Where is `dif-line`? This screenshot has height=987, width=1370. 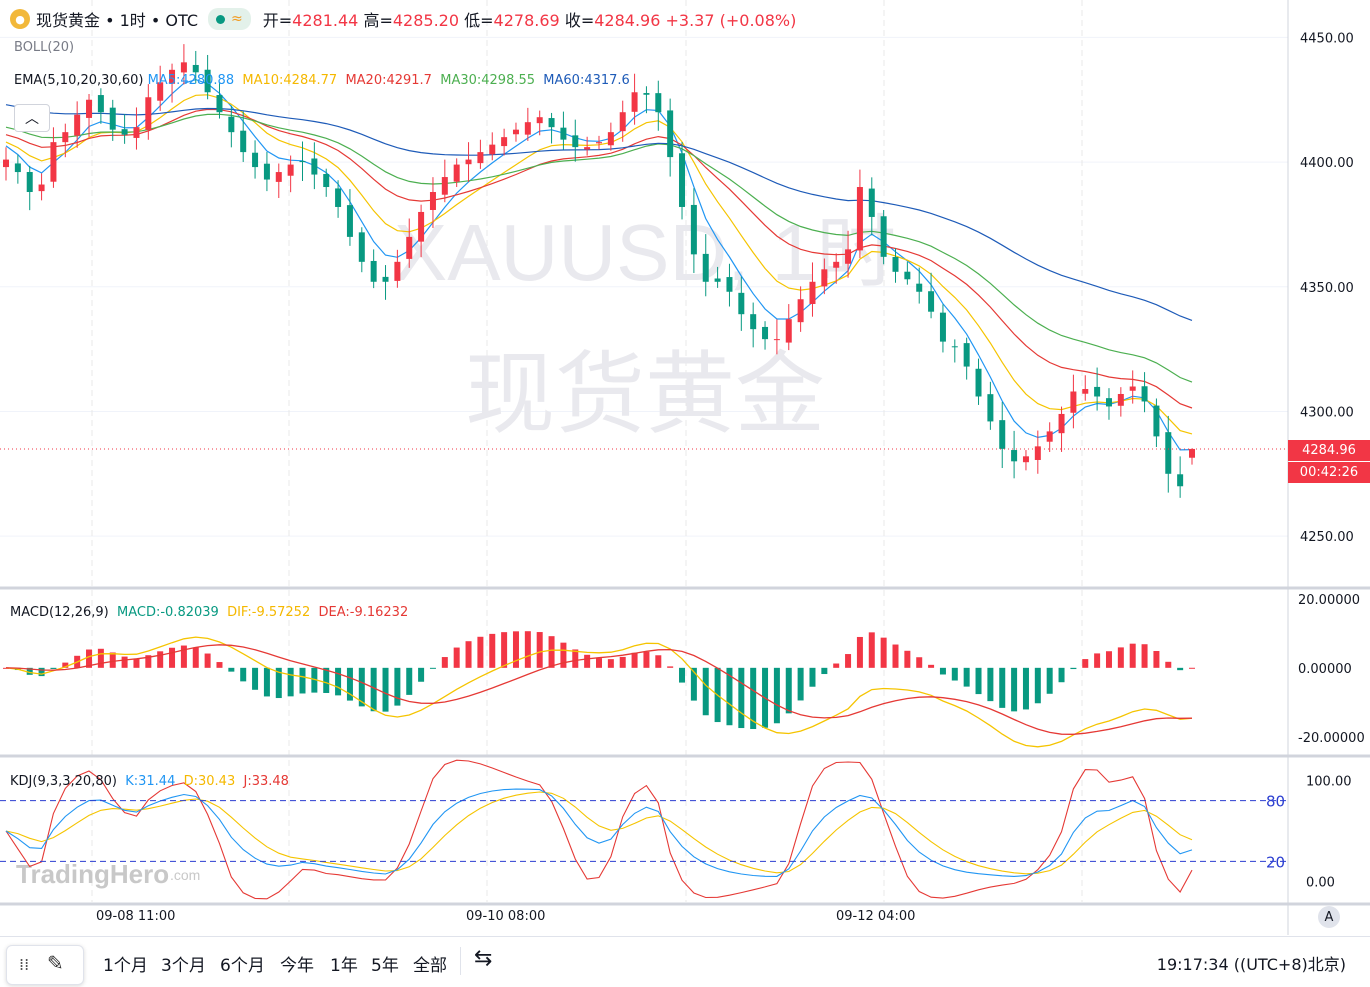 dif-line is located at coordinates (599, 692).